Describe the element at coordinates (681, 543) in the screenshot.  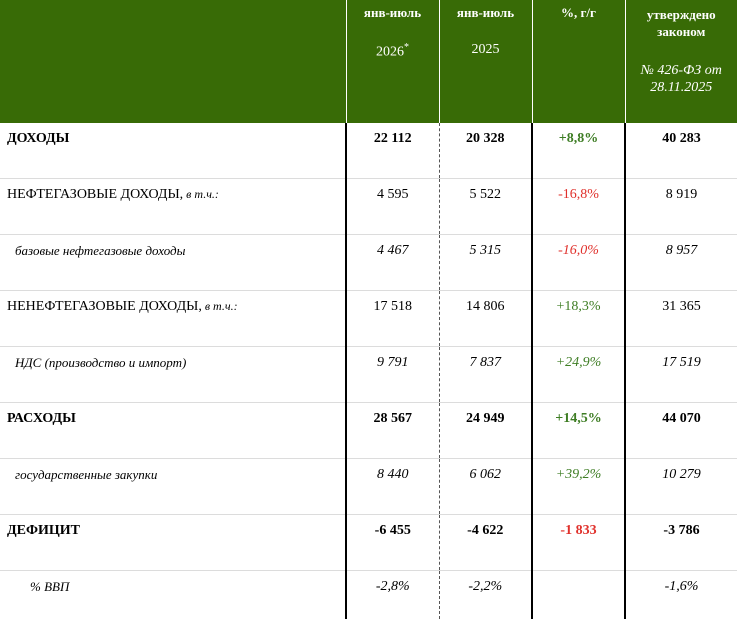
I see `cell-law: -3 786` at that location.